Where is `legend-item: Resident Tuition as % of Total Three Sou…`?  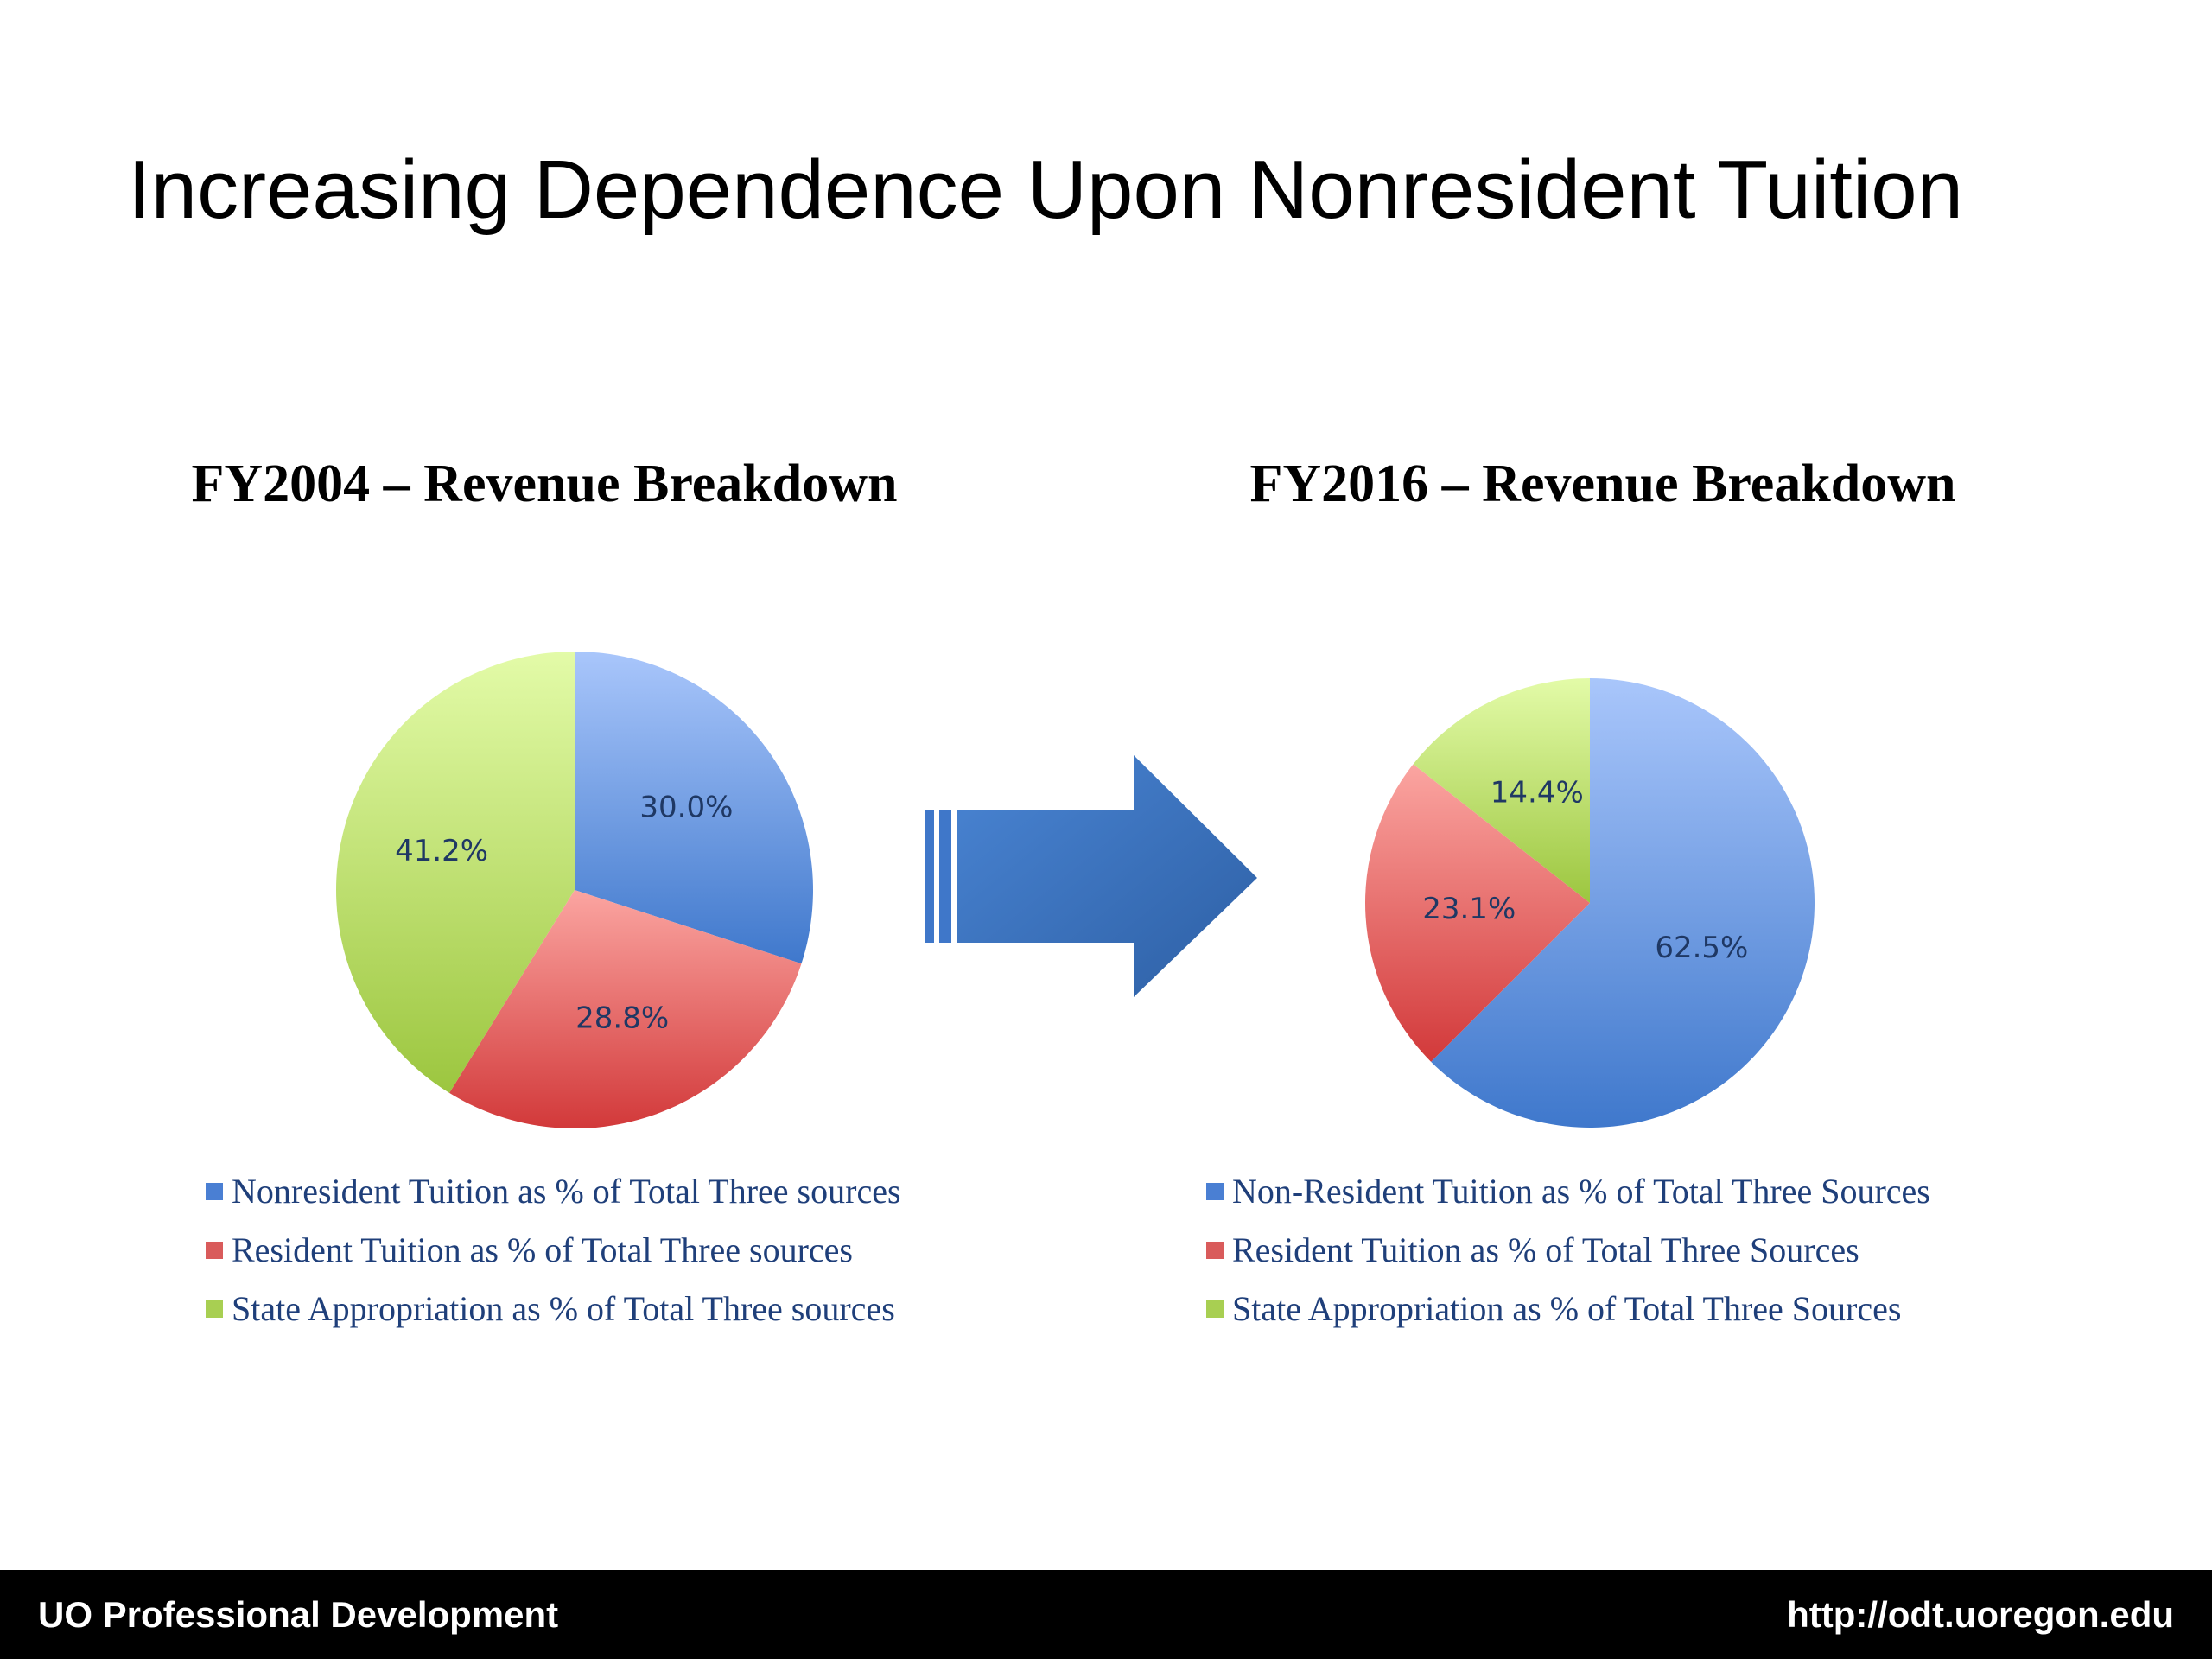
legend-item: Resident Tuition as % of Total Three Sou… is located at coordinates (1621, 1250).